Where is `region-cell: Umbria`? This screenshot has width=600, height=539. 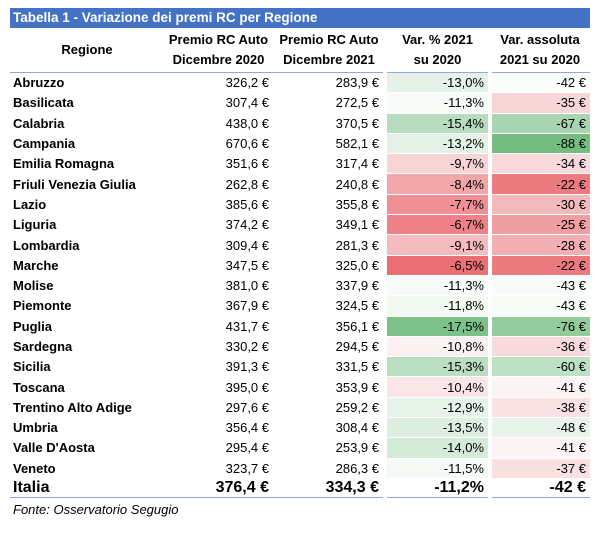
region-cell: Umbria is located at coordinates (87, 428).